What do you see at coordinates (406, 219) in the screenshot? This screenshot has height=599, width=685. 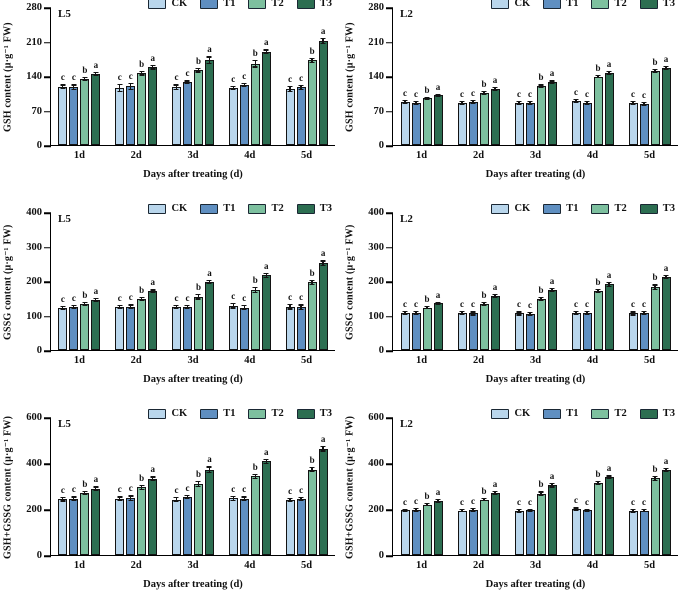 I see `panel-label: L2` at bounding box center [406, 219].